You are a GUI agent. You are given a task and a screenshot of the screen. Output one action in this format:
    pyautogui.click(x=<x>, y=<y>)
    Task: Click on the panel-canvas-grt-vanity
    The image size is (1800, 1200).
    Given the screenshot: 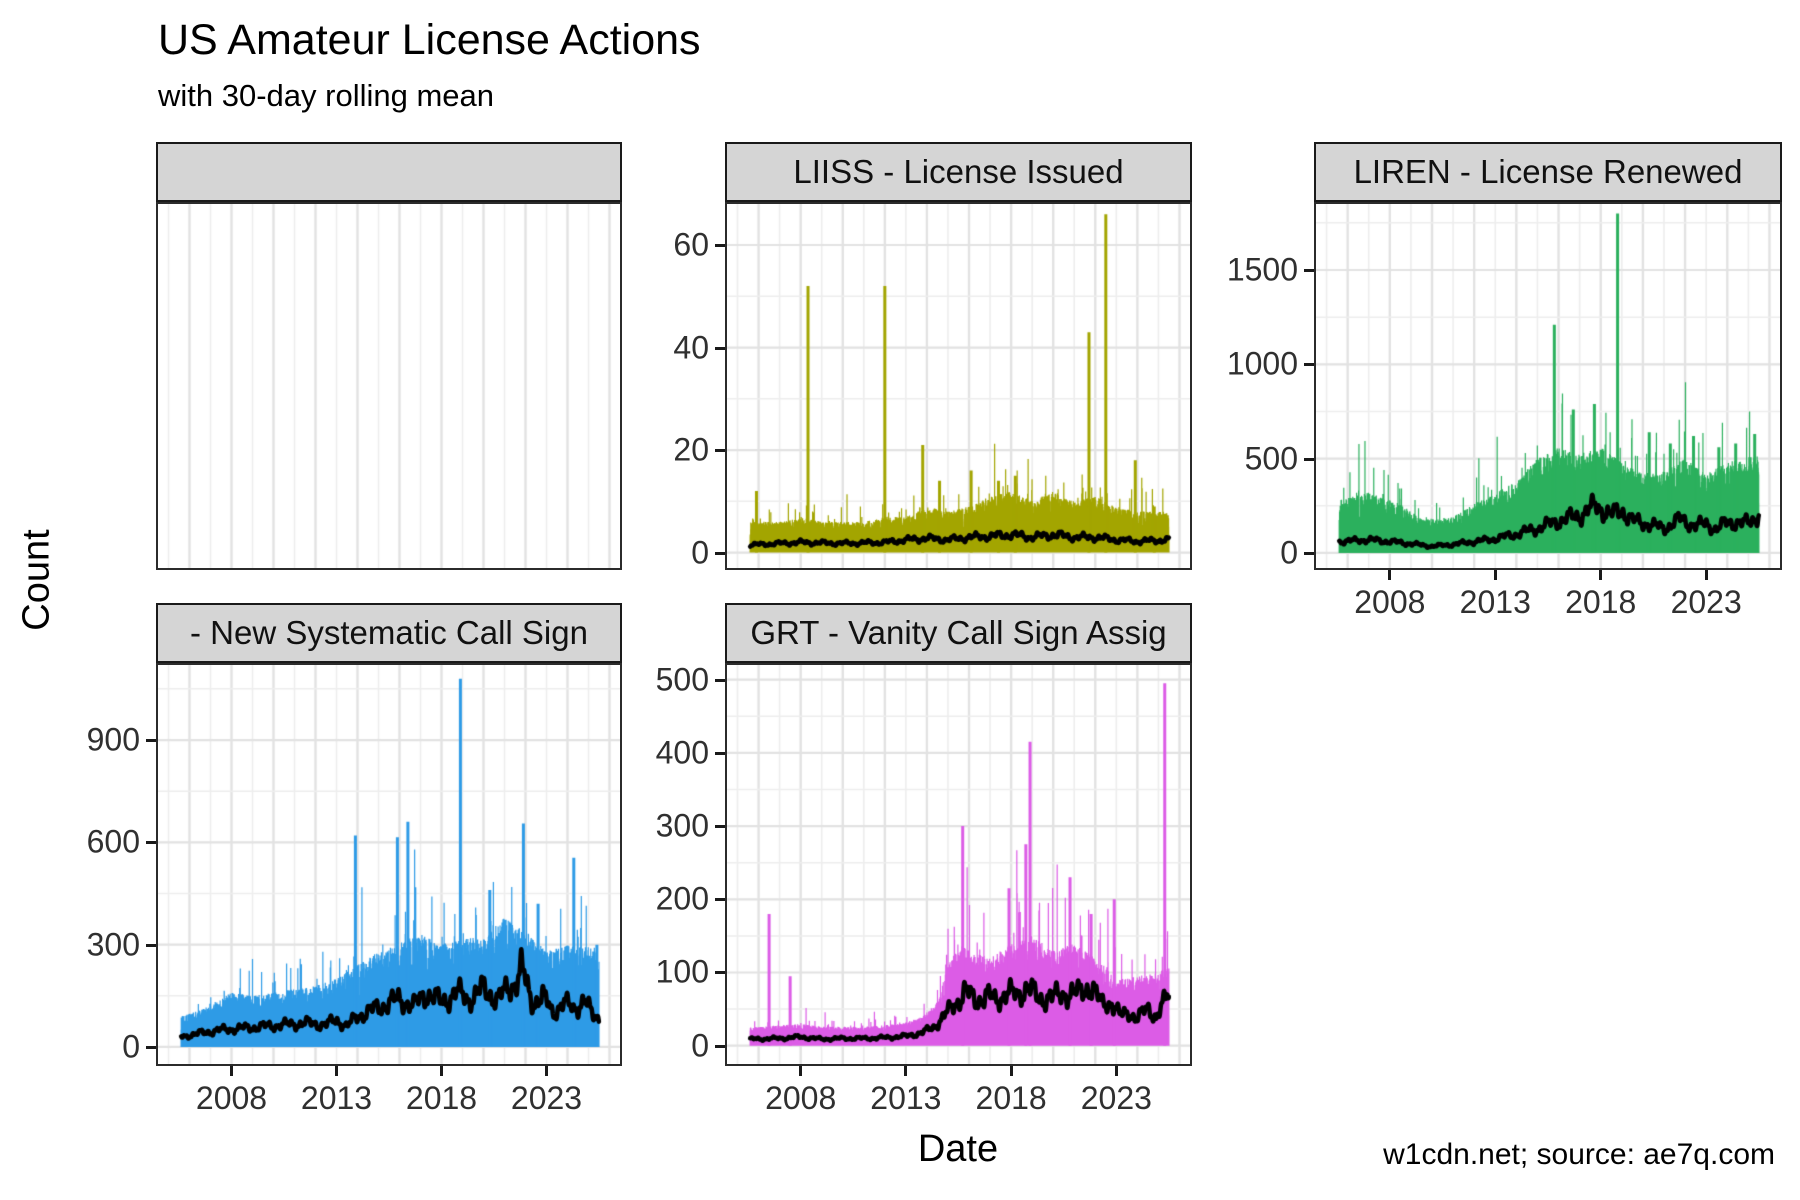 What is the action you would take?
    pyautogui.click(x=958, y=864)
    